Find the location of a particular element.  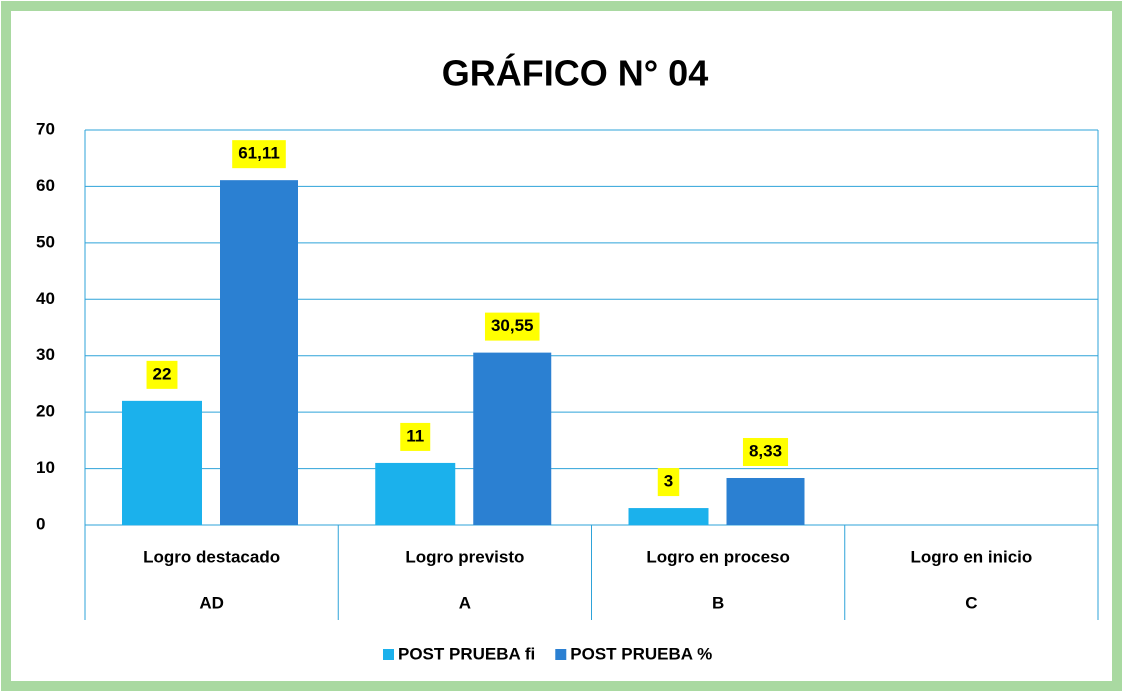

data-label: 30,55 is located at coordinates (512, 325).